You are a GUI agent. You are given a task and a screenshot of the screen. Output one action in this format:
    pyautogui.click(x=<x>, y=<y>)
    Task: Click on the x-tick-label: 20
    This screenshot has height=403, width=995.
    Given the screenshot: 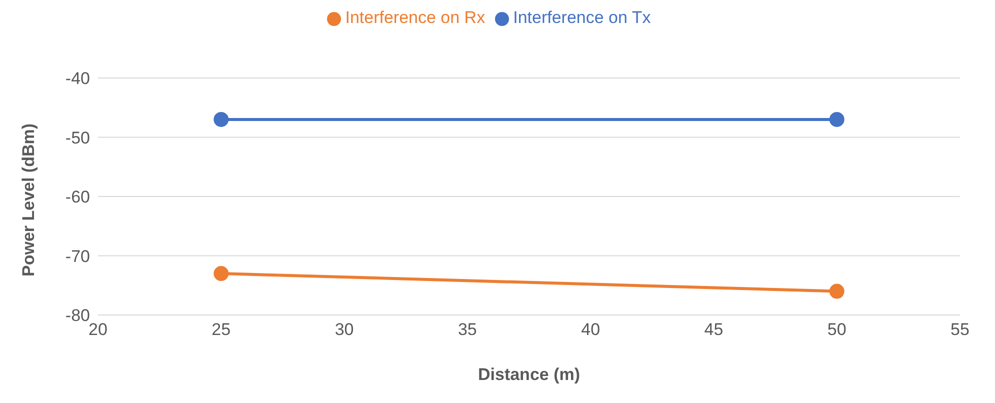 What is the action you would take?
    pyautogui.click(x=98, y=330)
    